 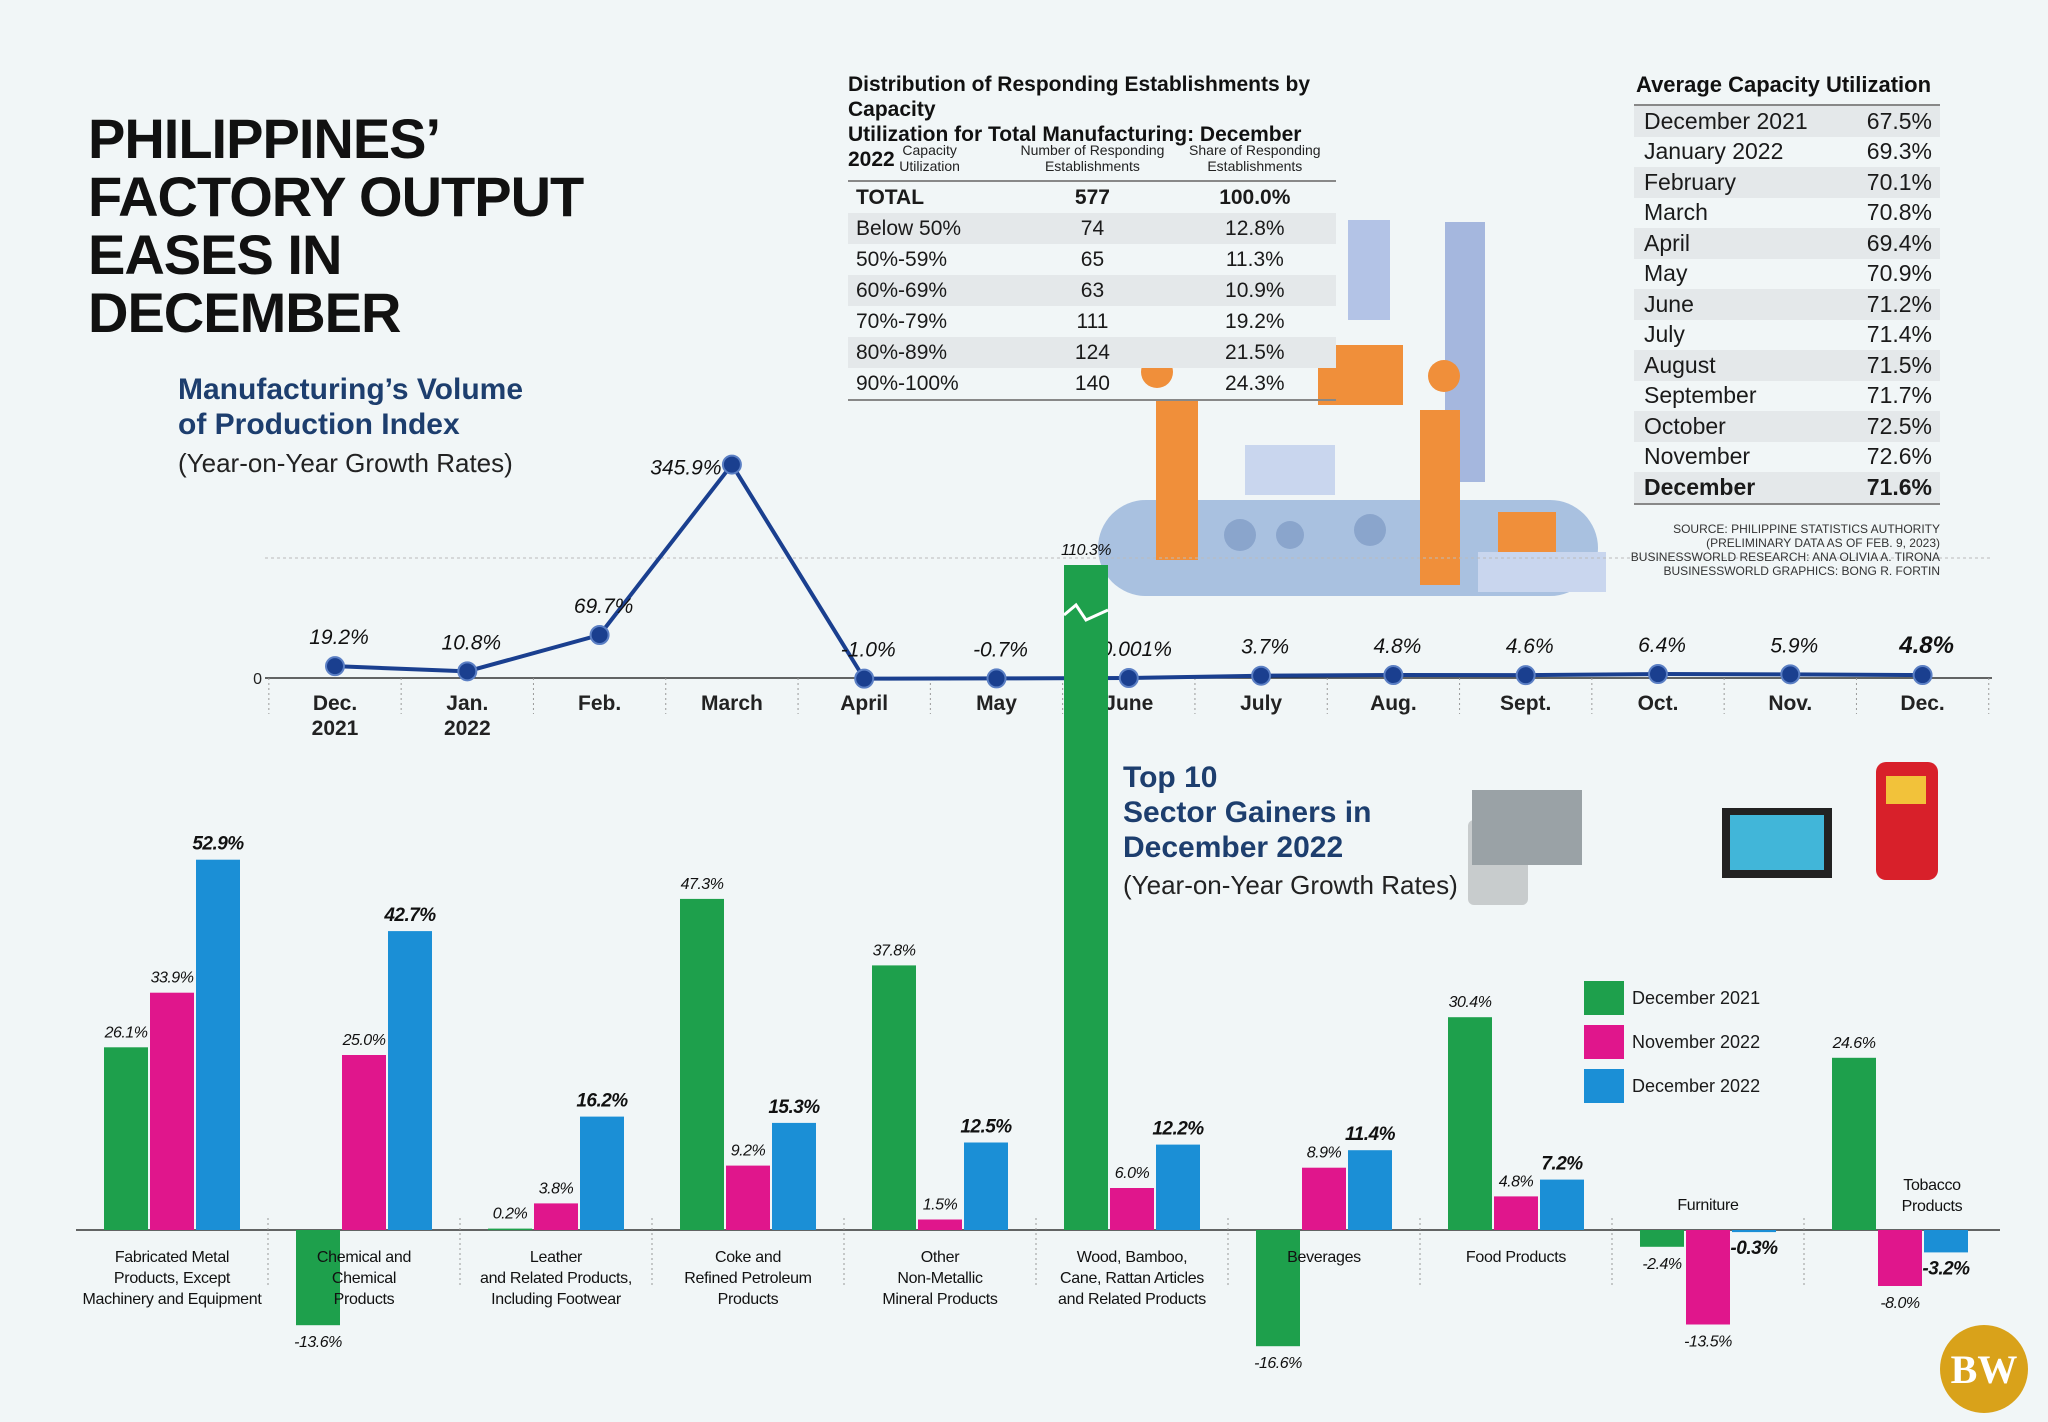 I want to click on bar-category-label: and Related Products, so click(x=1132, y=1299).